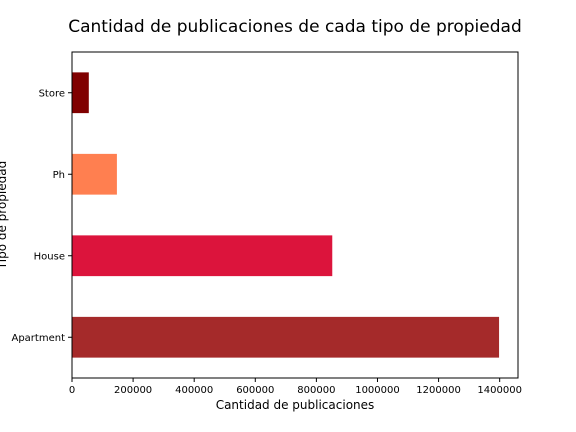  What do you see at coordinates (194, 390) in the screenshot?
I see `x-tick-label: 400000` at bounding box center [194, 390].